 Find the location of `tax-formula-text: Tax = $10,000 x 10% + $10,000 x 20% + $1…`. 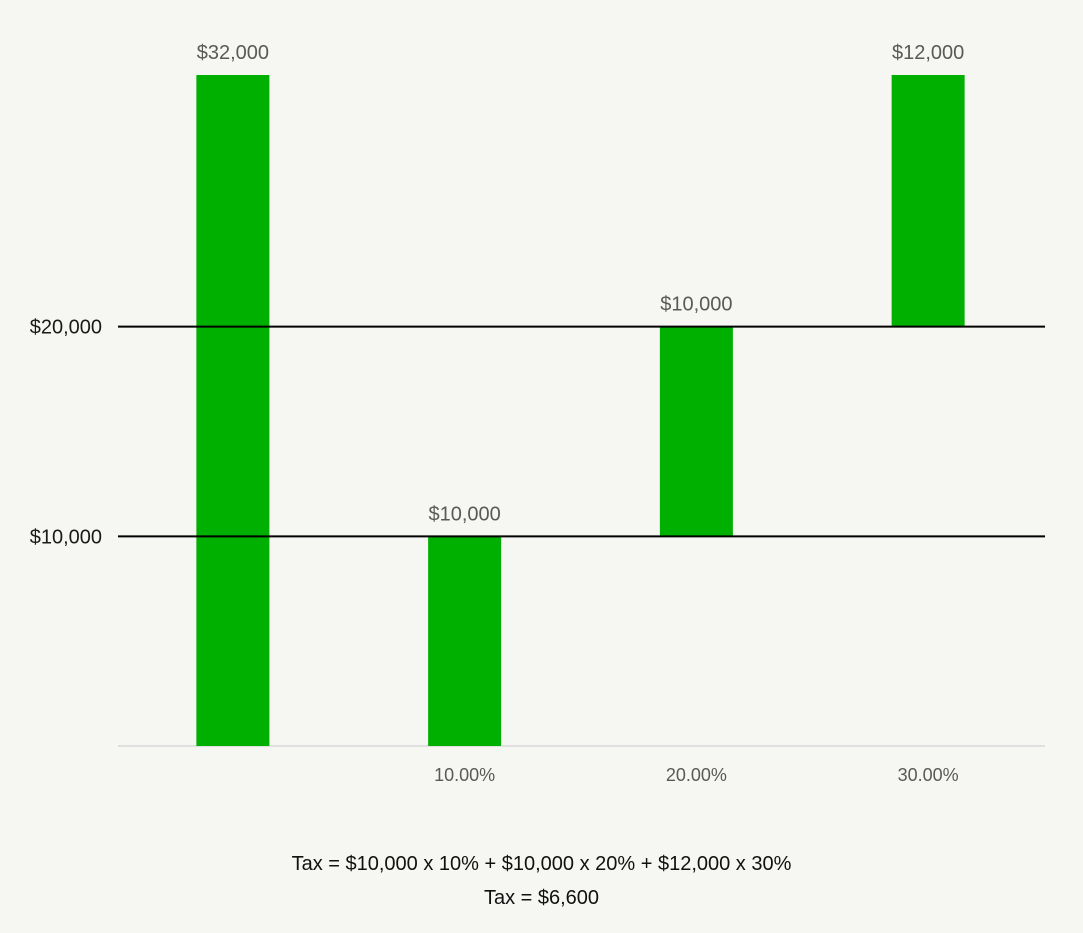

tax-formula-text: Tax = $10,000 x 10% + $10,000 x 20% + $1… is located at coordinates (541, 864).